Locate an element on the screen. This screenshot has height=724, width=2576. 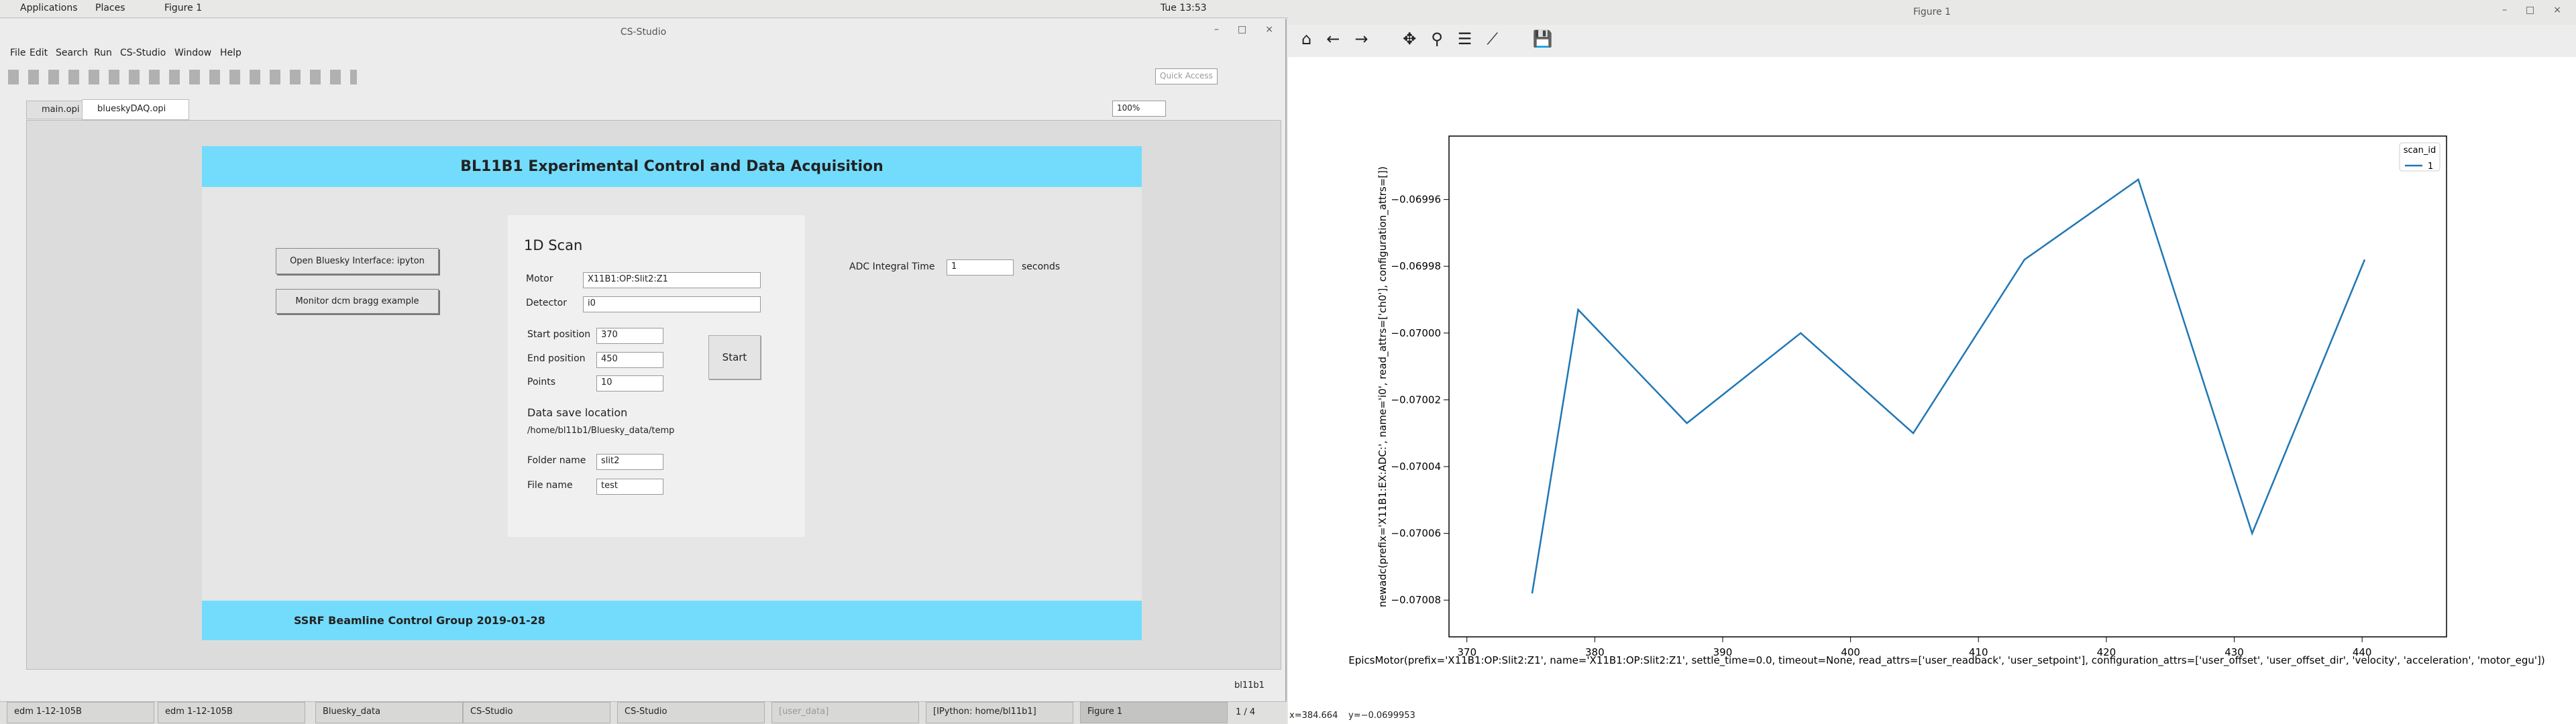
task: [user_data] is located at coordinates (845, 712).